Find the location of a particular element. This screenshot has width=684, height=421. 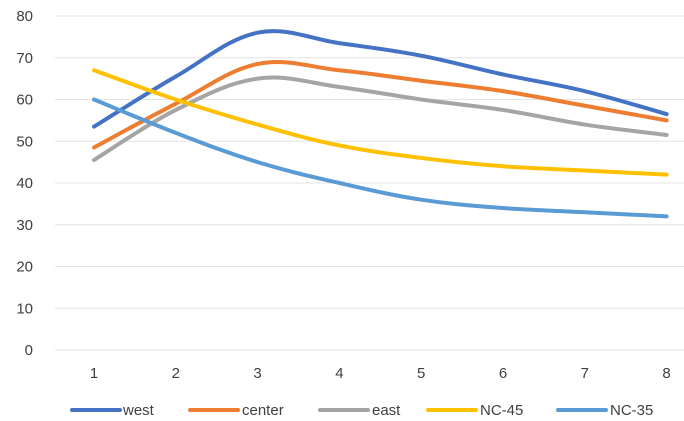

y-tick-label: 30 is located at coordinates (24, 225).